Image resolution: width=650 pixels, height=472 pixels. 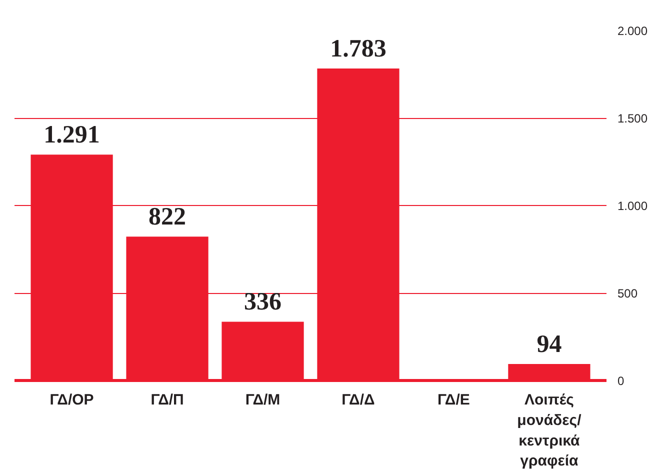 I want to click on data-label: 94, so click(x=549, y=344).